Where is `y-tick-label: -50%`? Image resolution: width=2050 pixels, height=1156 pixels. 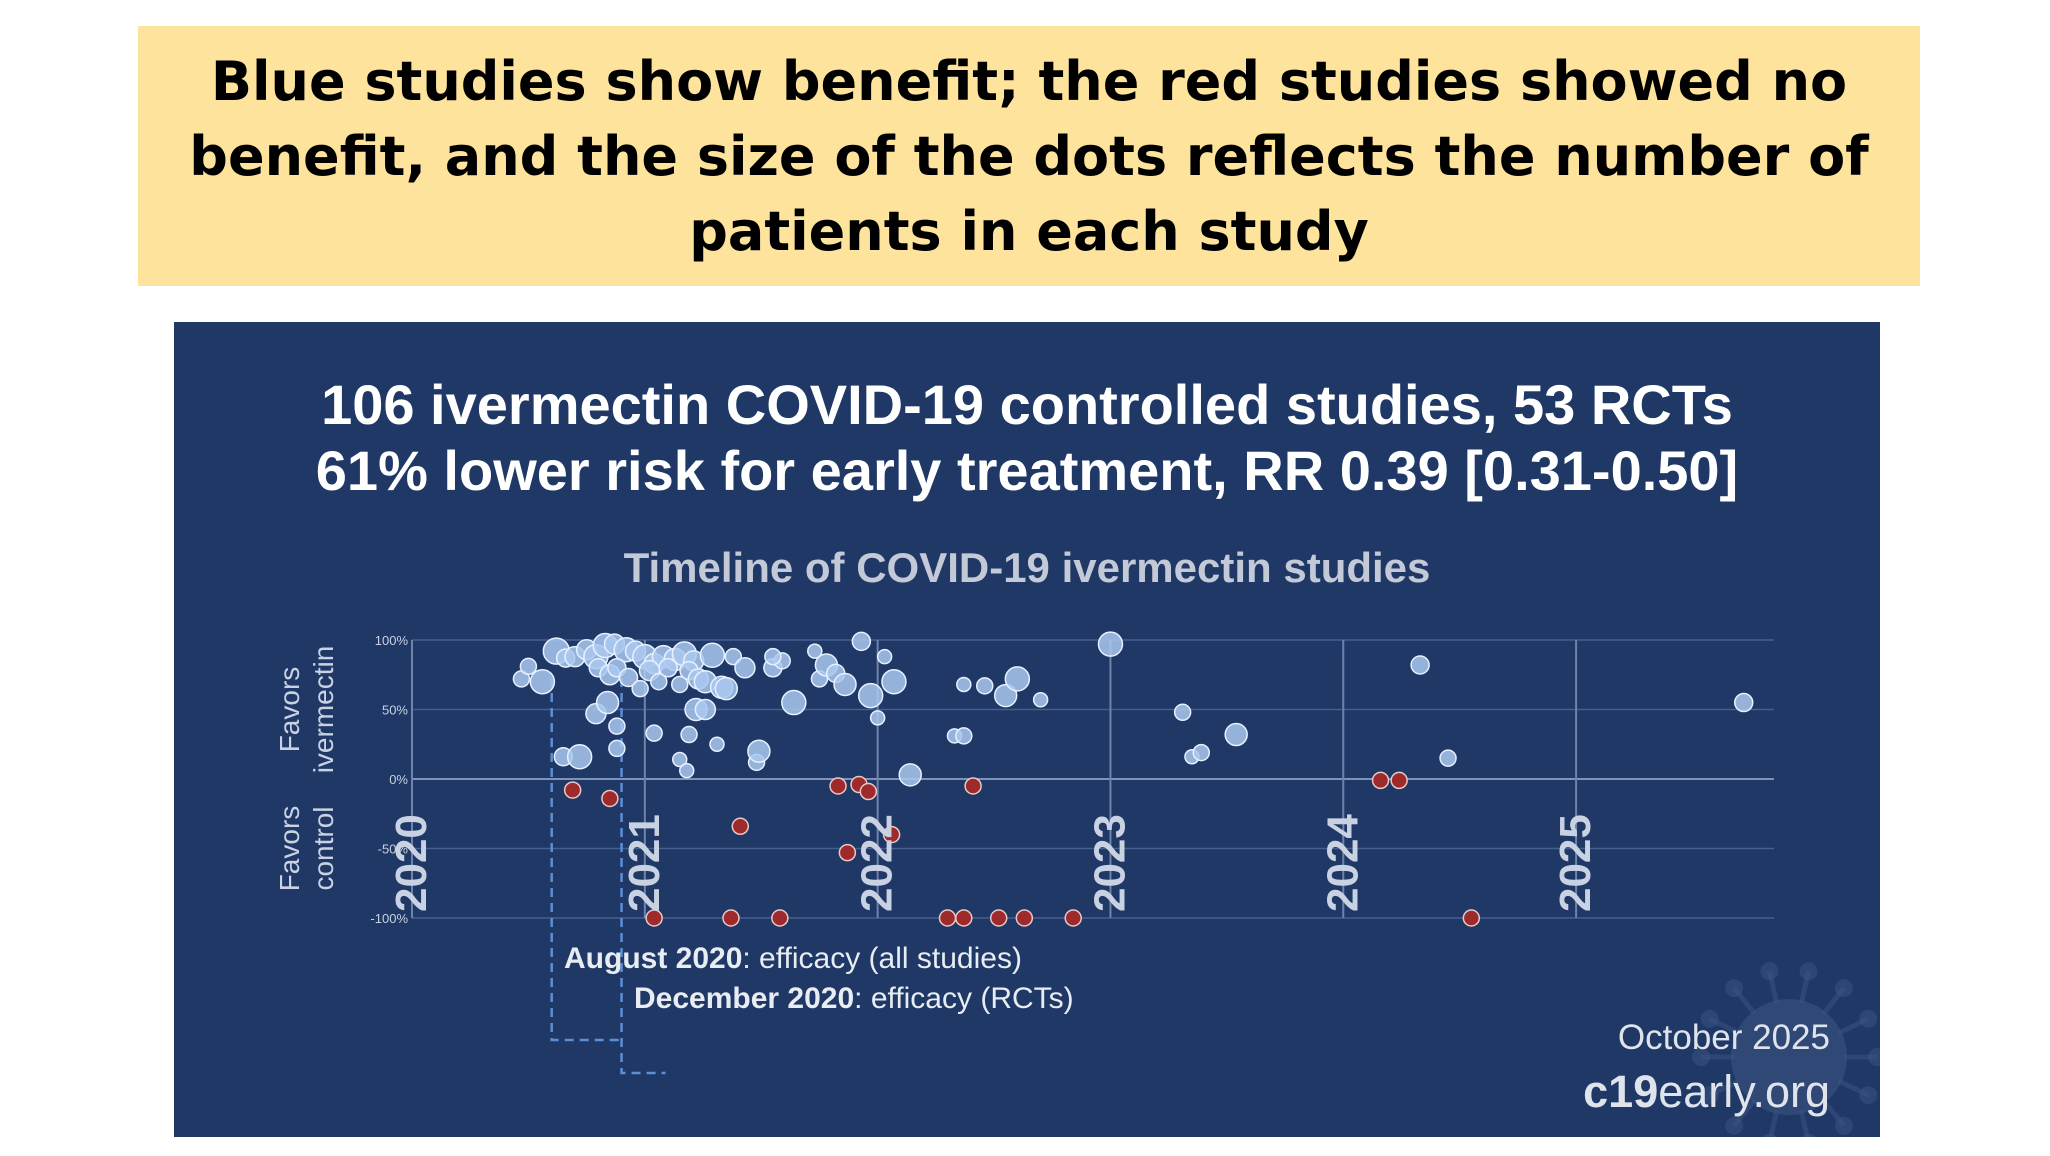
y-tick-label: -50% is located at coordinates (393, 849).